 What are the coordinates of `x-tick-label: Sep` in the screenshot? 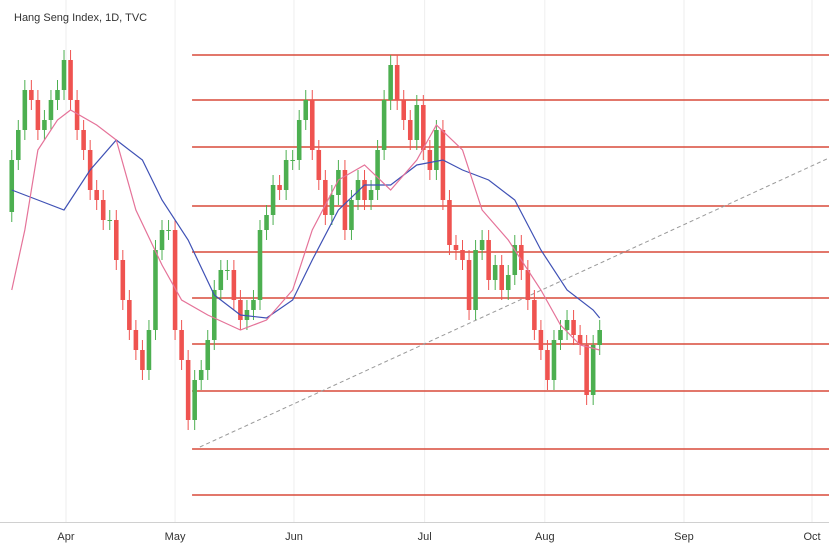 It's located at (684, 537).